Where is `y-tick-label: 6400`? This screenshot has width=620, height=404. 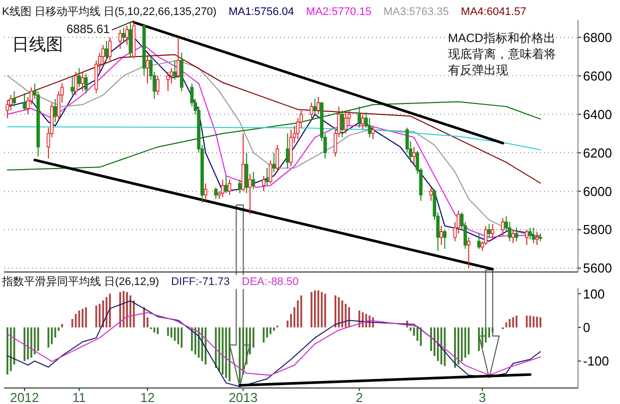
y-tick-label: 6400 is located at coordinates (597, 114).